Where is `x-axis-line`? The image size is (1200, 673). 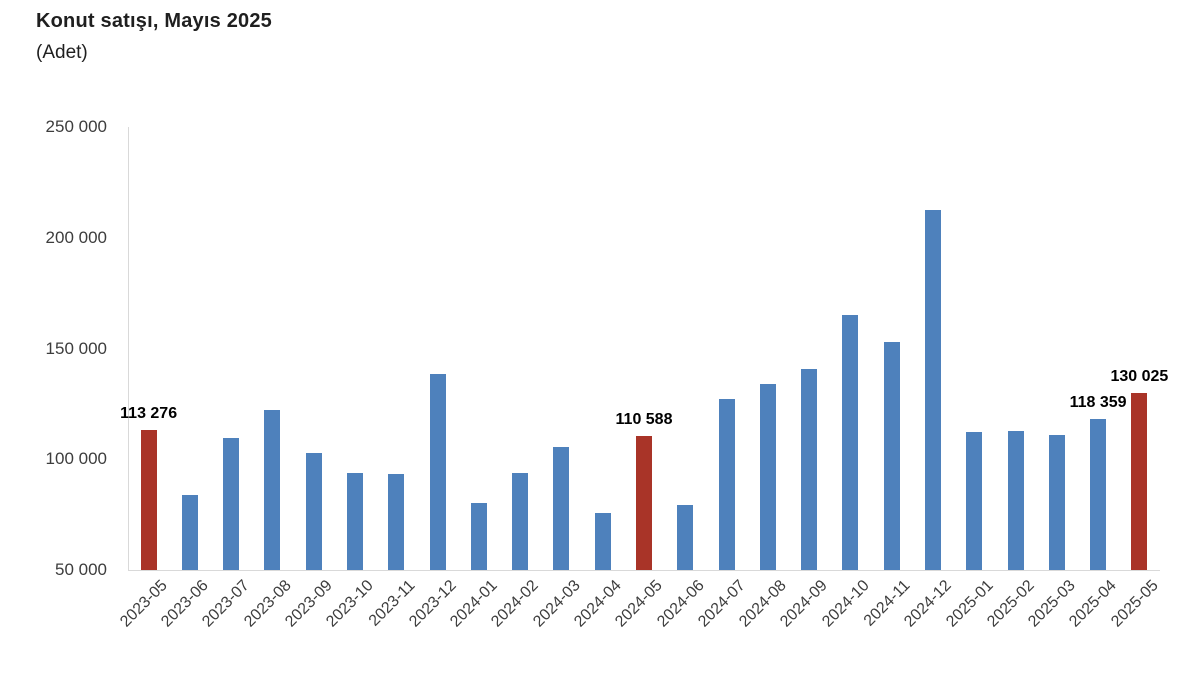
x-axis-line is located at coordinates (644, 570).